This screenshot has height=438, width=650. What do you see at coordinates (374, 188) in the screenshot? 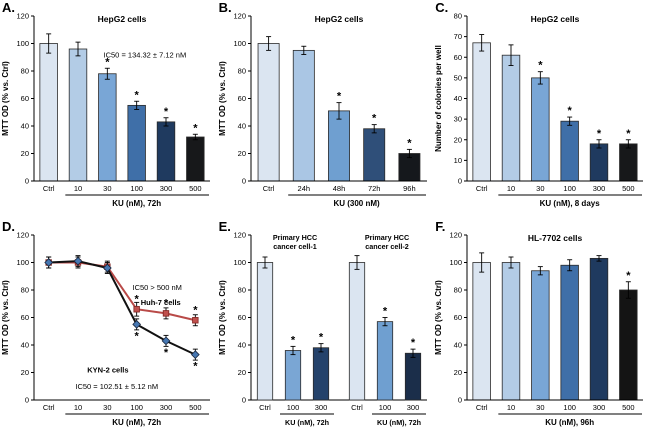
I see `svg-text: 72h` at bounding box center [374, 188].